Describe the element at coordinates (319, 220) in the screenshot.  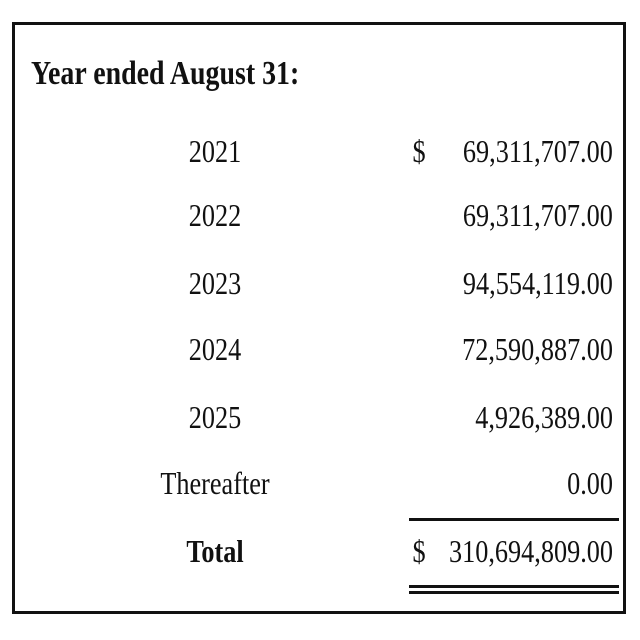
I see `table-row: 2022 69,311,707.00` at that location.